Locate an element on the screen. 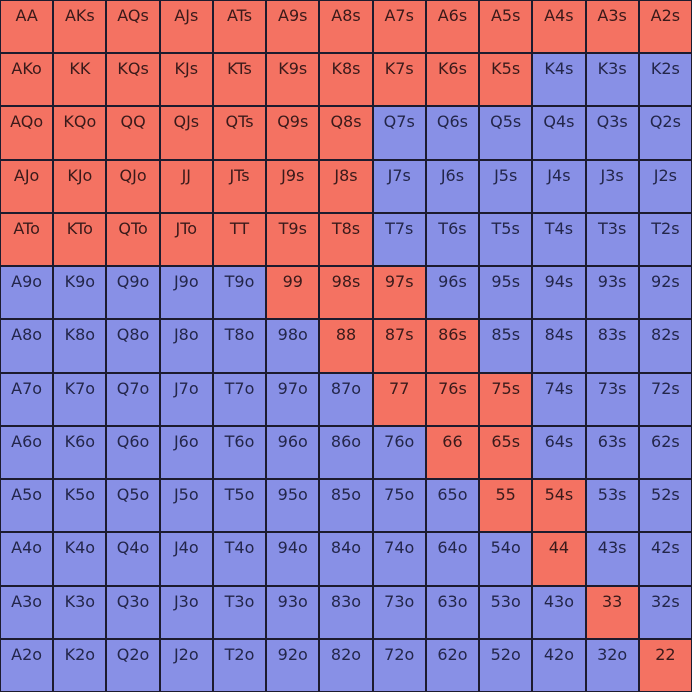  hand-cell-77: 77 is located at coordinates (399, 399).